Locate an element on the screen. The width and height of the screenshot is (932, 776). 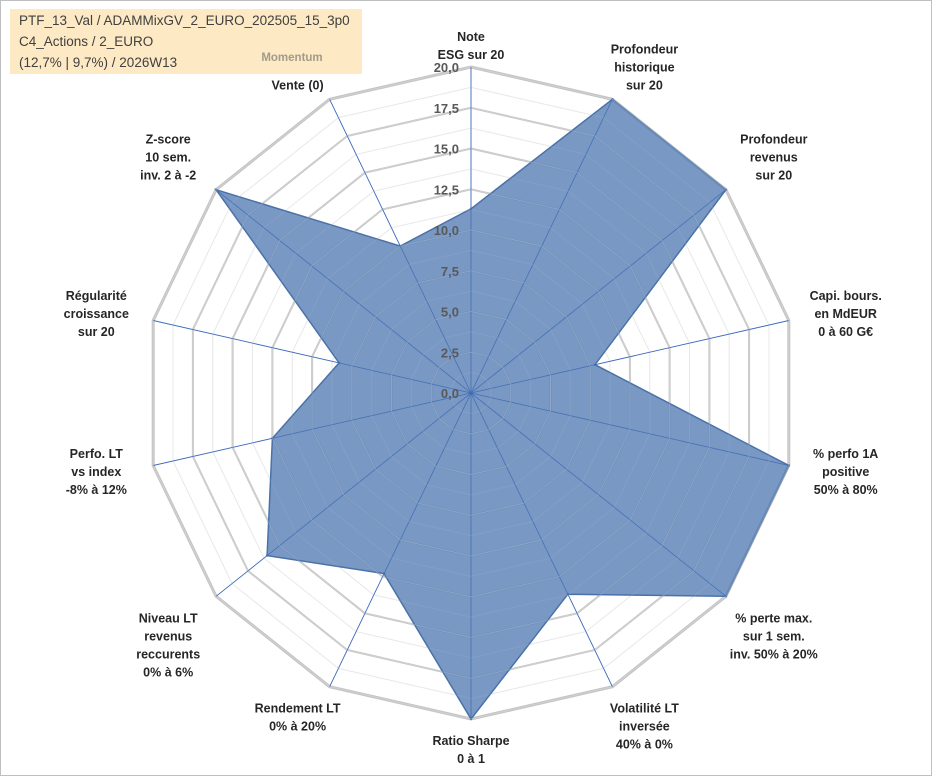
axis-label: Perfo. LT is located at coordinates (97, 454).